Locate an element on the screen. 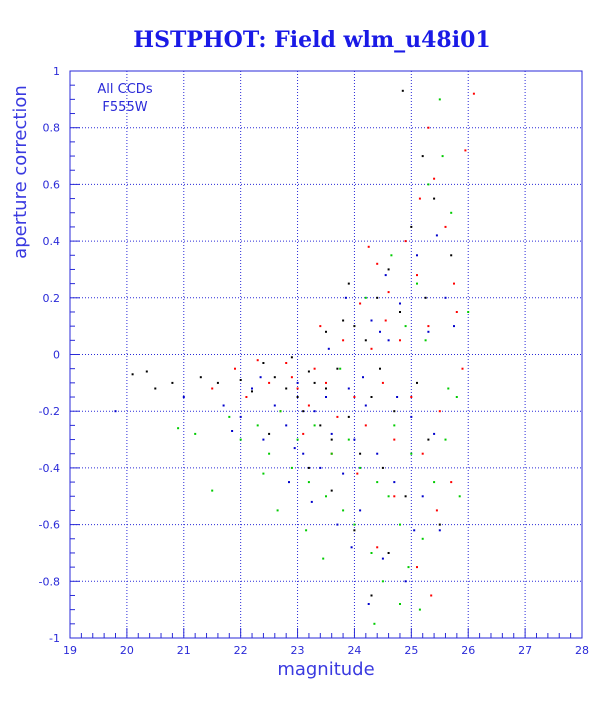 Image resolution: width=612 pixels, height=709 pixels. chart-title: HSTPHOT: Field wlm_u48i01 is located at coordinates (311, 40).